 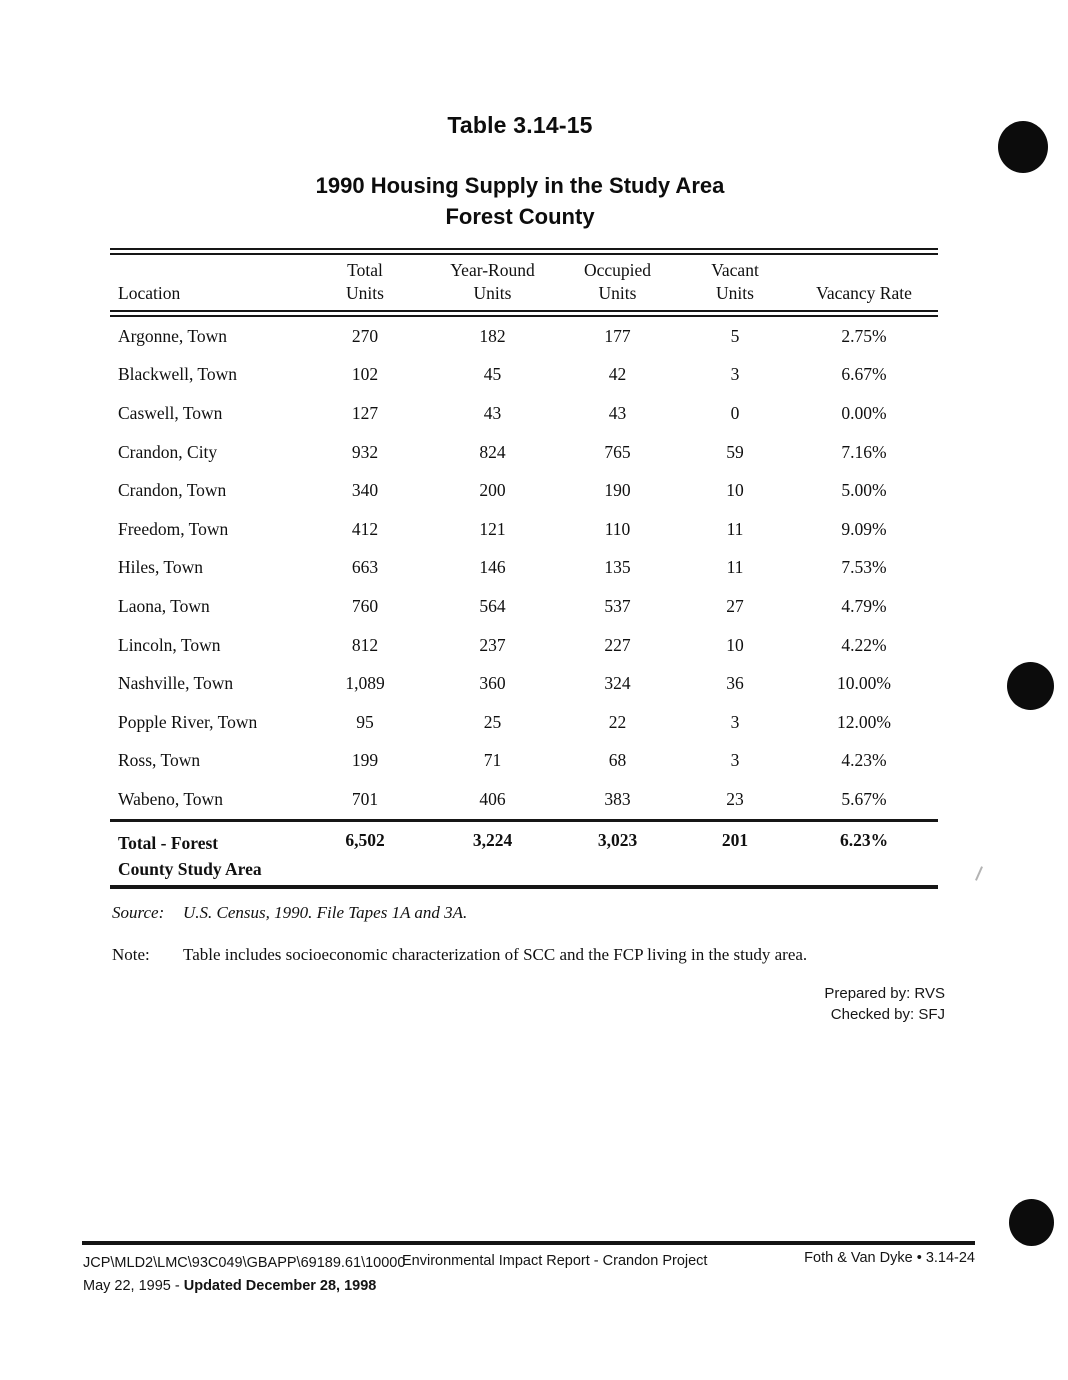 What do you see at coordinates (617, 282) in the screenshot?
I see `col-header-occupied-units: Occupied Units` at bounding box center [617, 282].